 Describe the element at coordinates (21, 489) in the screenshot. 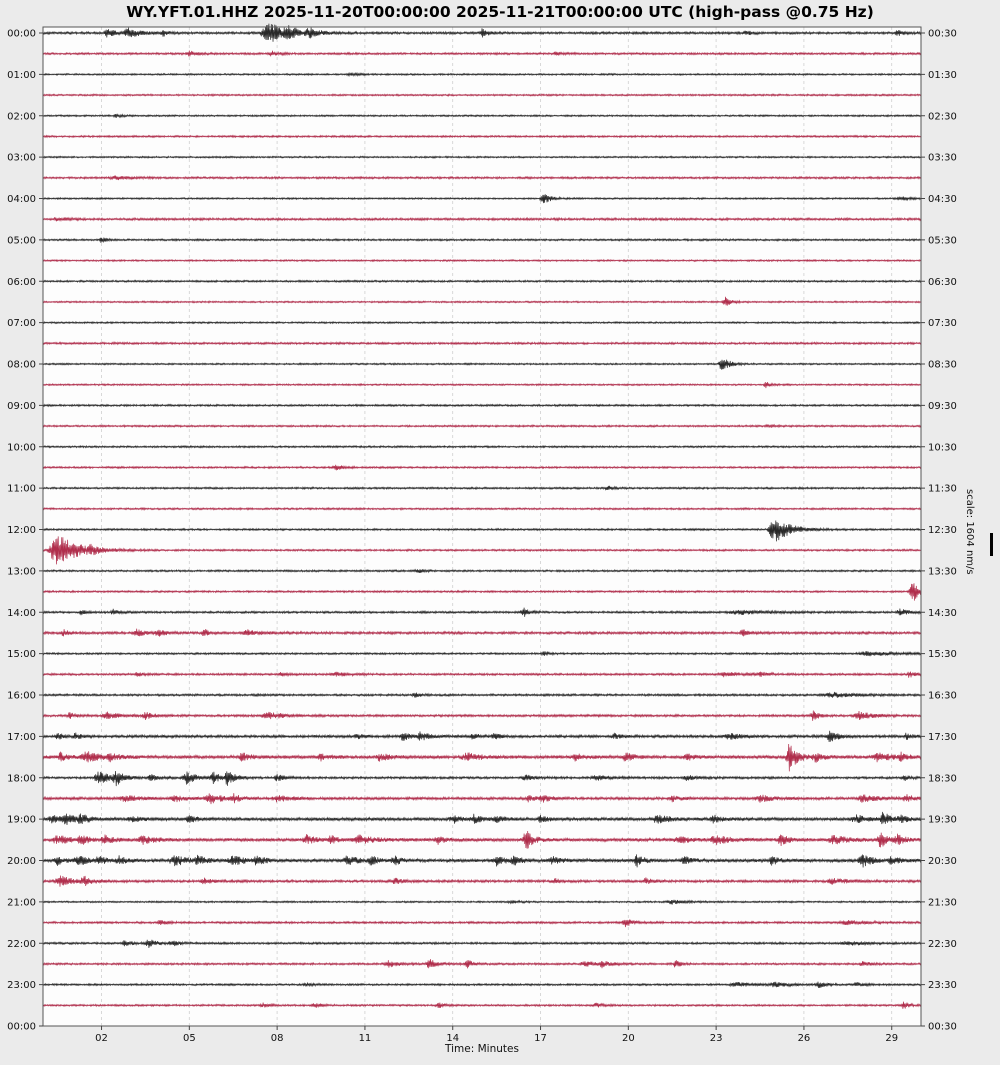

I see `y-axis-label-left: 11:00` at that location.